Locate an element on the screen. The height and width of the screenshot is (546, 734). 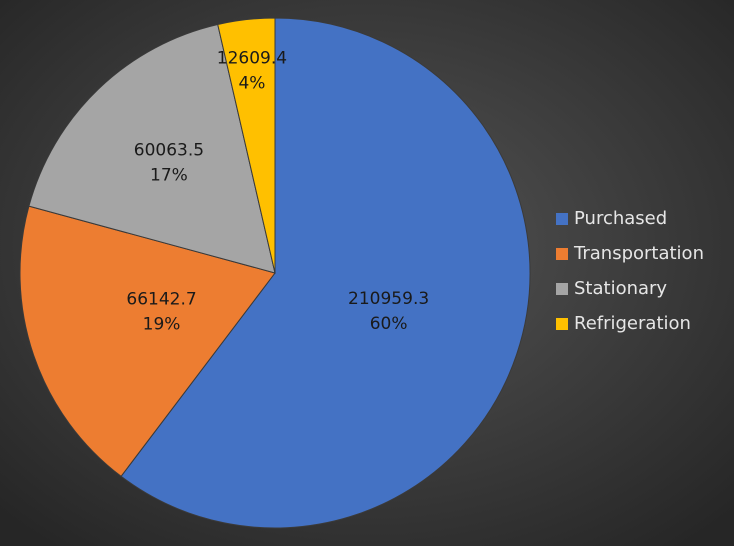
pie-slice is located at coordinates (246, 145).